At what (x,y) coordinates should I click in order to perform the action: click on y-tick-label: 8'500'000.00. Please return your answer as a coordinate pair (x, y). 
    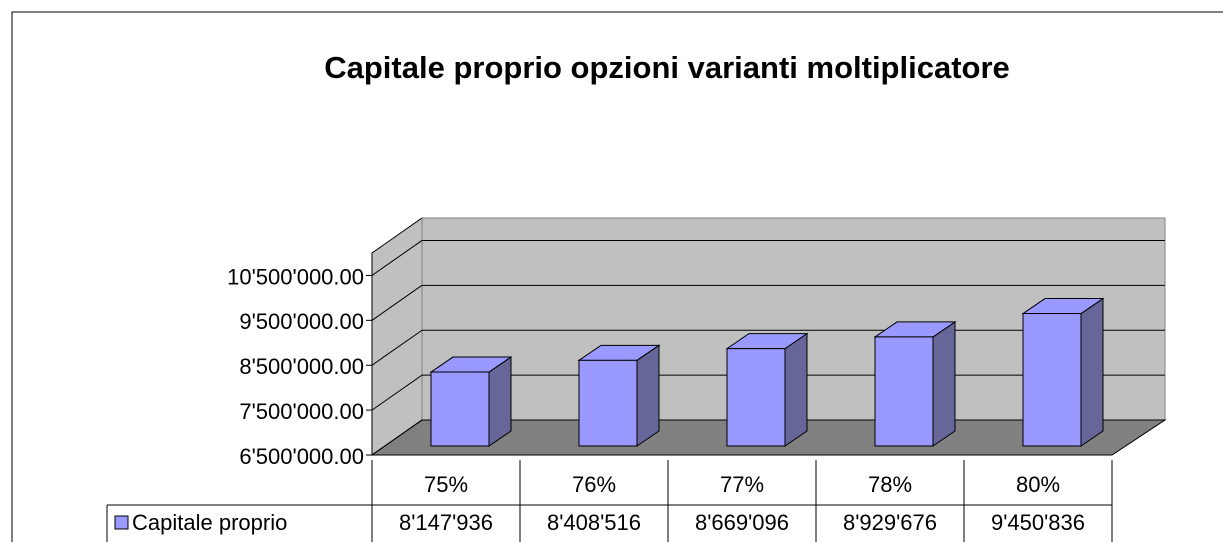
    Looking at the image, I should click on (301, 366).